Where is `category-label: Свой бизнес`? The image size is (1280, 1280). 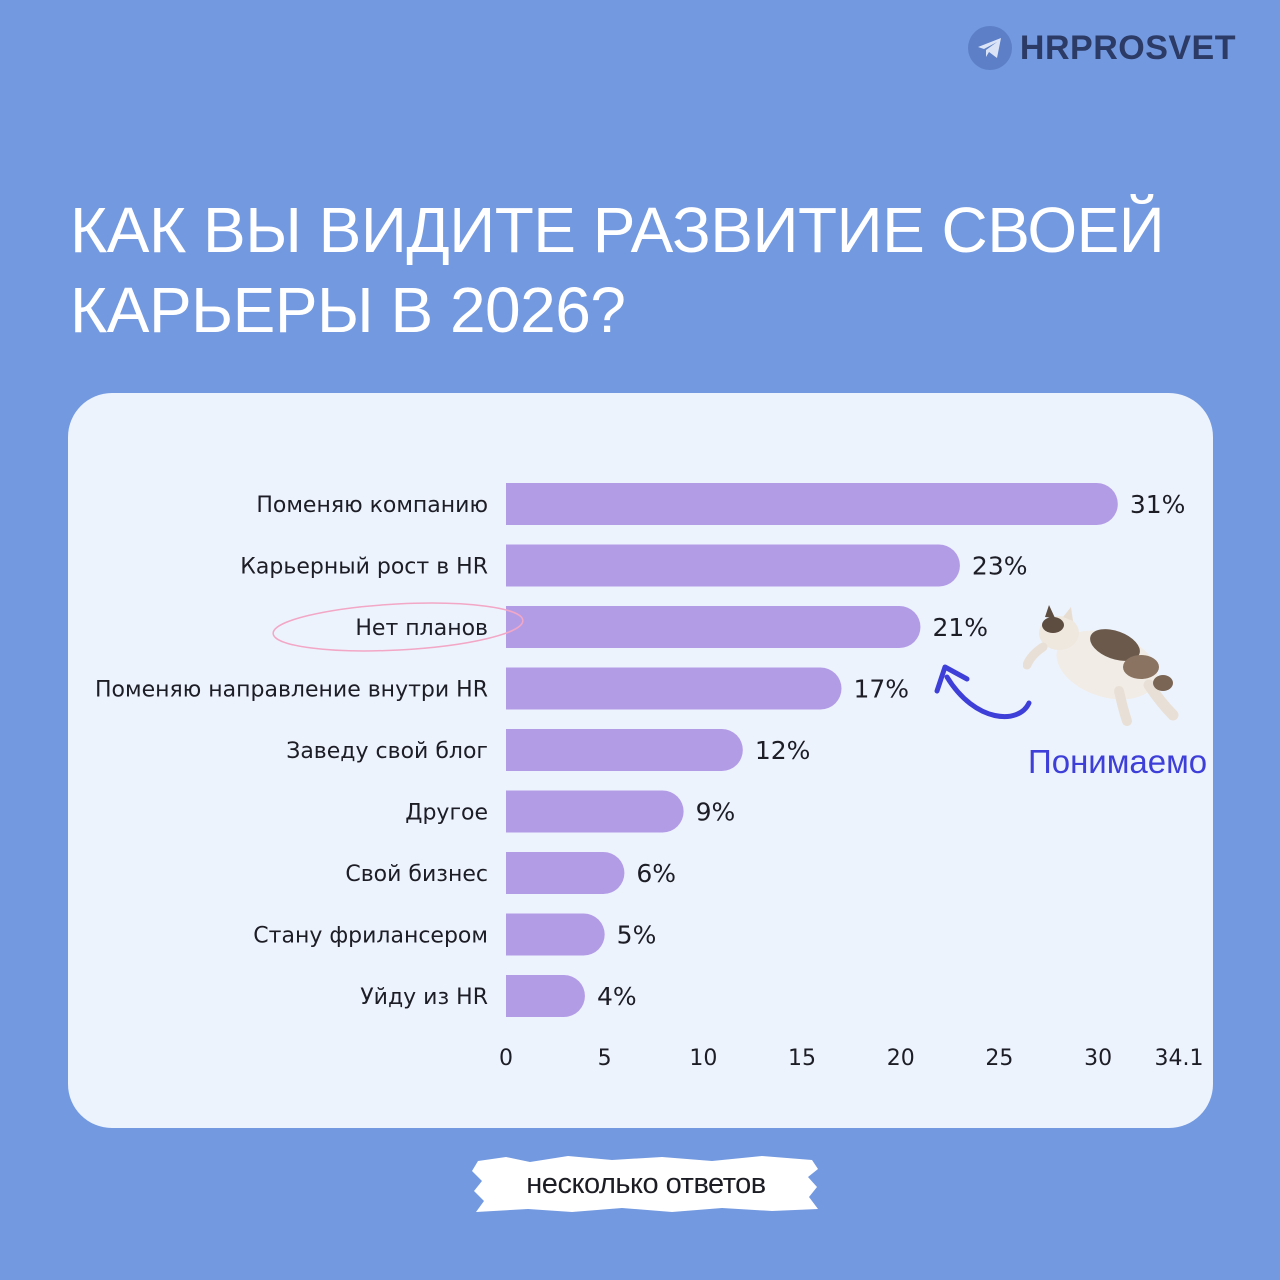 category-label: Свой бизнес is located at coordinates (416, 874).